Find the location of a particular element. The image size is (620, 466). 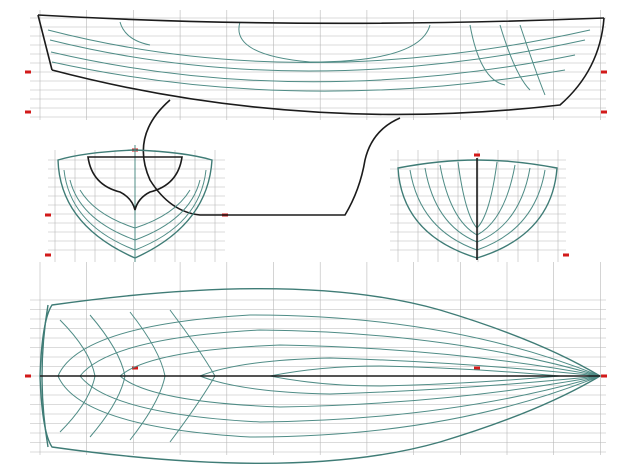

sheer-line is located at coordinates (321, 19).